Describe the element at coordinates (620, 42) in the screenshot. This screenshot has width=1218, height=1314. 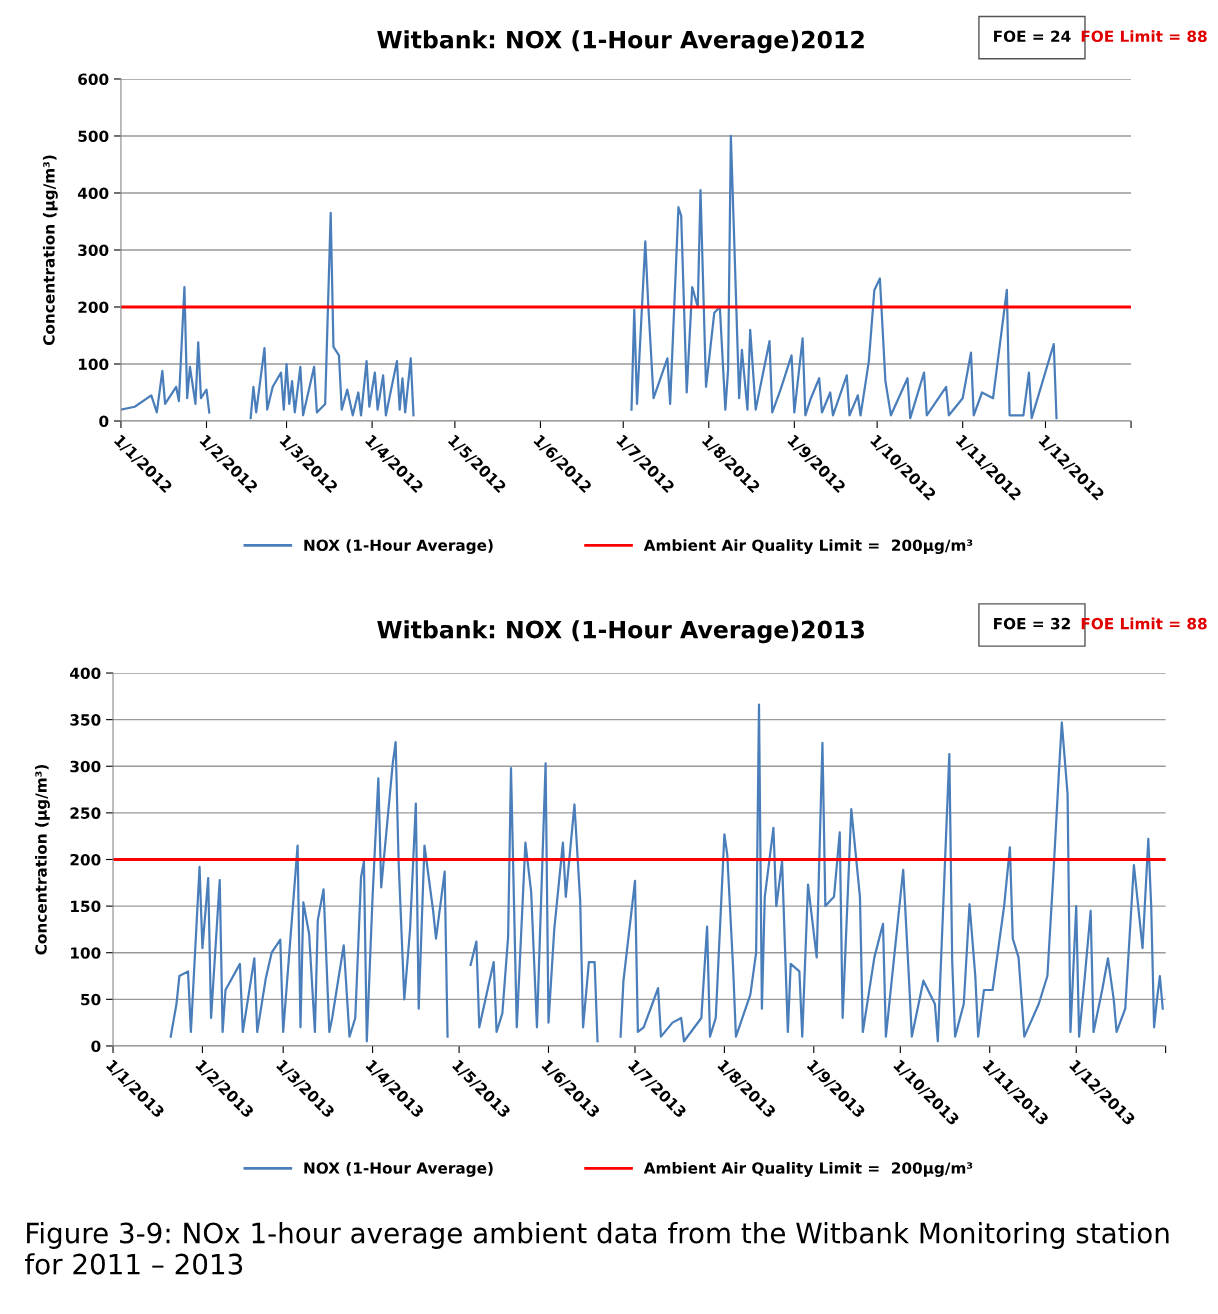
I see `chart-title: Witbank: NOX (1-Hour Average)2012` at that location.